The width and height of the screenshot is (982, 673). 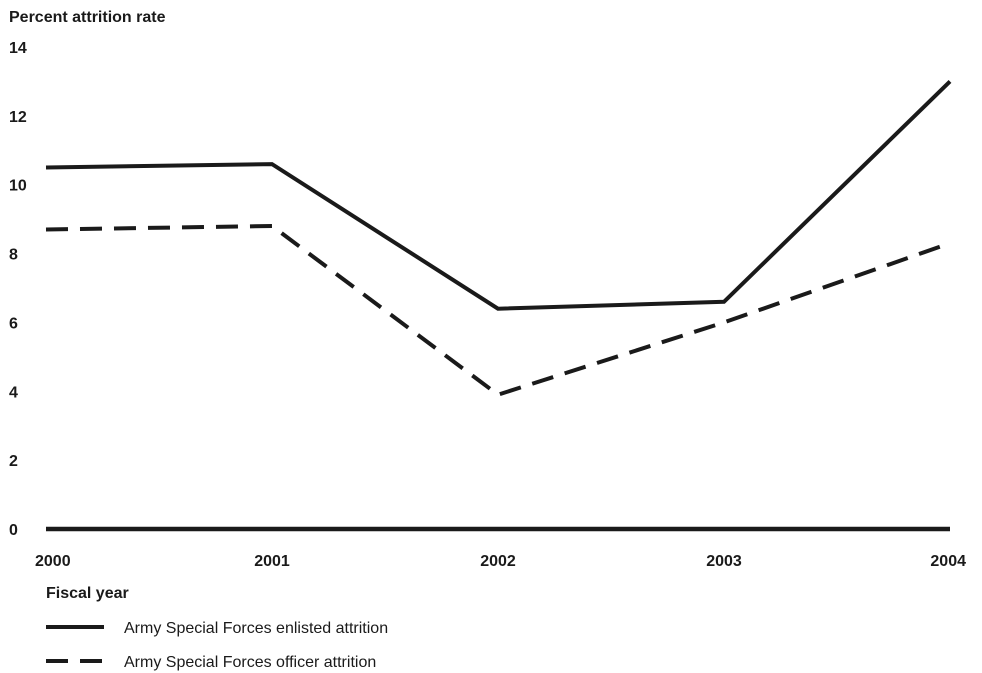 I want to click on legend-label-enlisted: Army Special Forces enlisted attrition, so click(x=256, y=628).